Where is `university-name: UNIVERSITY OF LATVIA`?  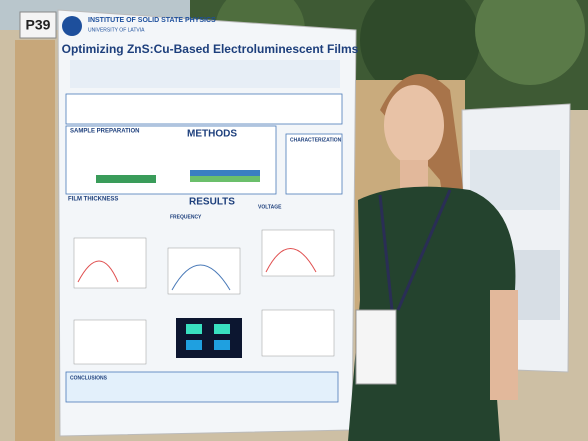 university-name: UNIVERSITY OF LATVIA is located at coordinates (116, 30).